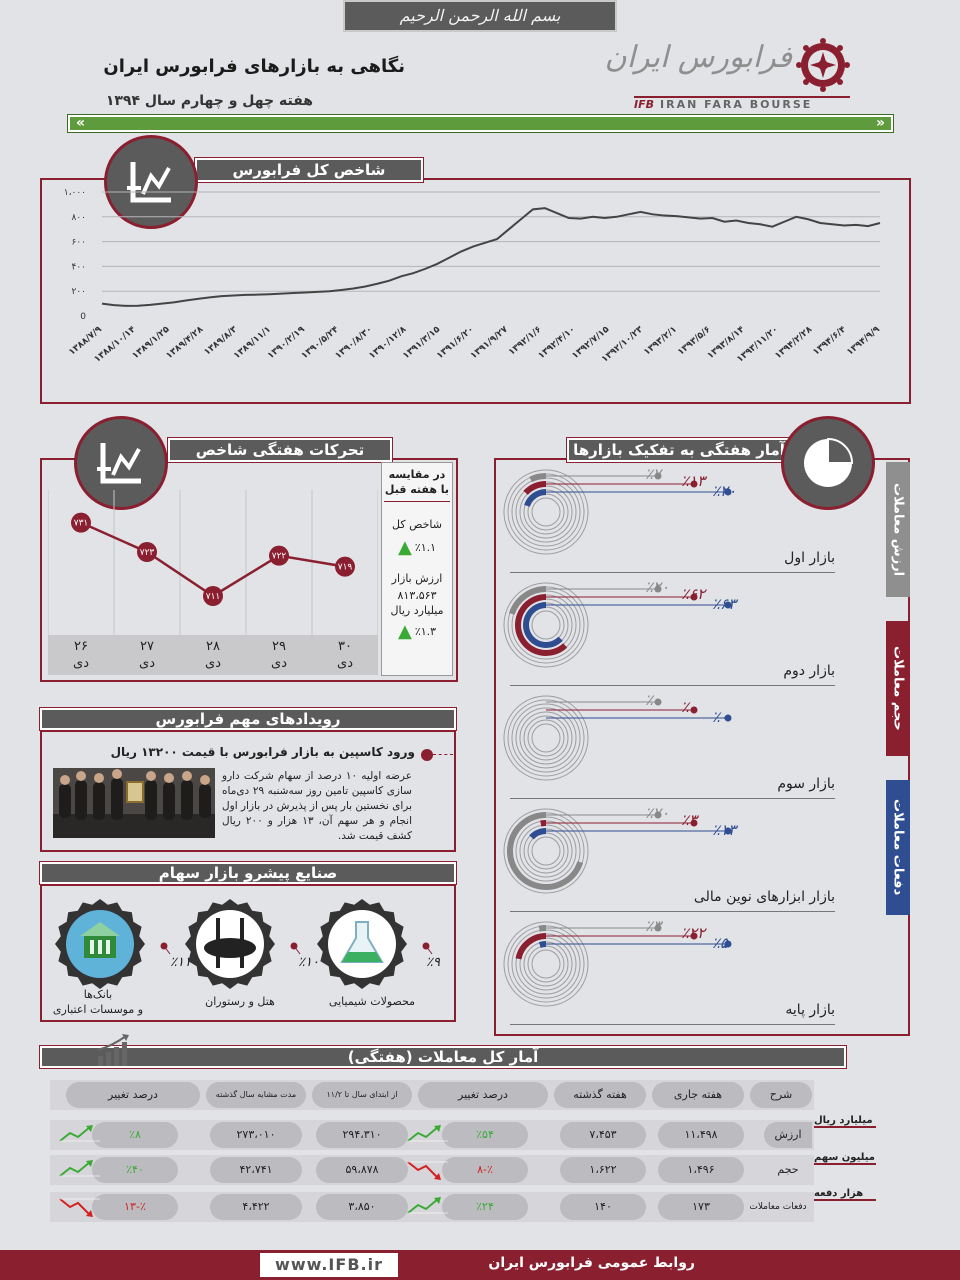 This screenshot has width=960, height=1280. I want to click on date-cell: ۲۷ دی, so click(147, 655).